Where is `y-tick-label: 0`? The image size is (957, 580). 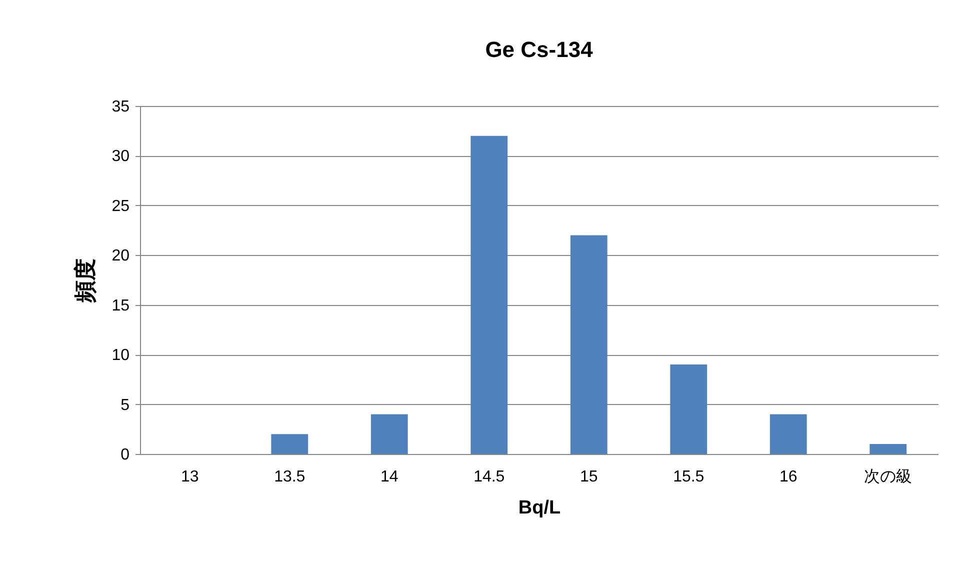 y-tick-label: 0 is located at coordinates (125, 455).